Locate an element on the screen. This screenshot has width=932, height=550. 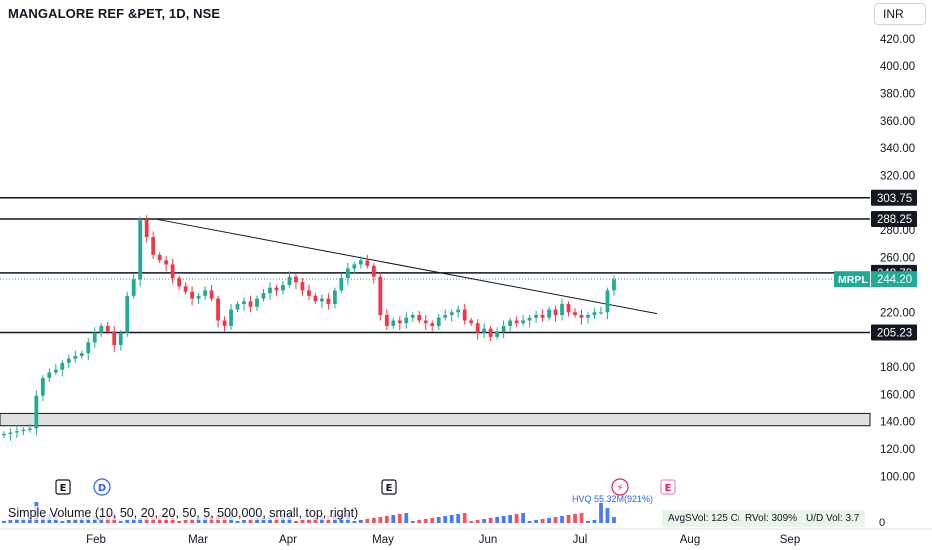
event-glyph: E is located at coordinates (668, 488).